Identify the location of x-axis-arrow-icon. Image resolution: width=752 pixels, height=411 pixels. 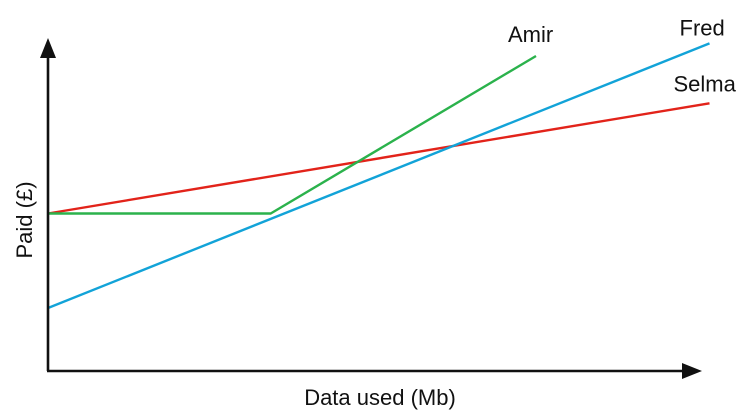
(692, 371).